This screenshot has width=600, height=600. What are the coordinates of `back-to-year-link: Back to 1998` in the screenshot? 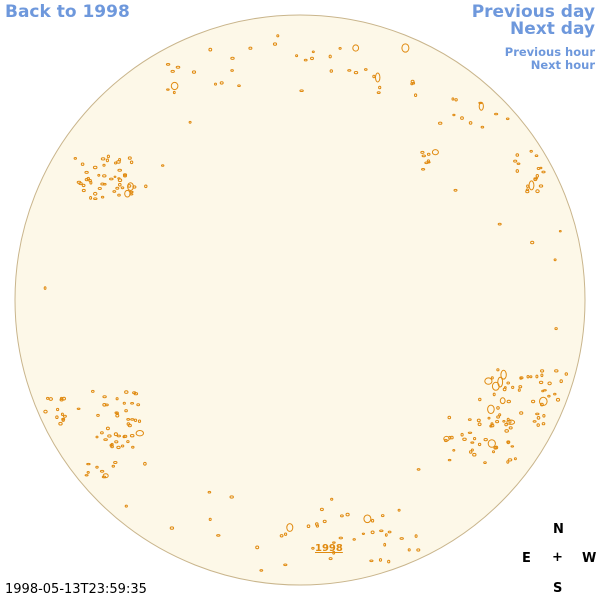 It's located at (67, 12).